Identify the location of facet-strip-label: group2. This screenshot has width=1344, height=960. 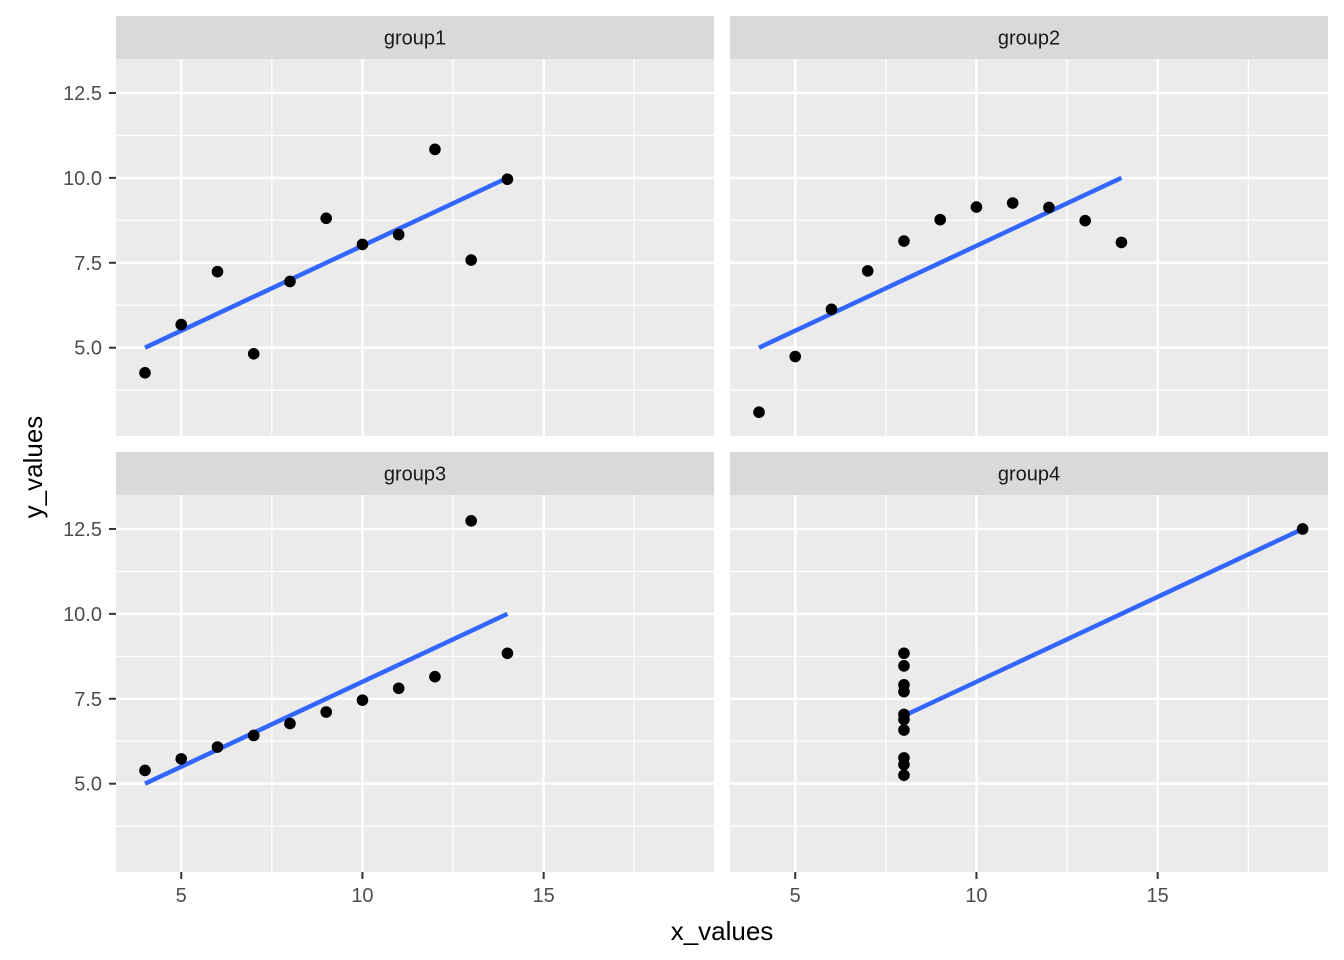
(1029, 39).